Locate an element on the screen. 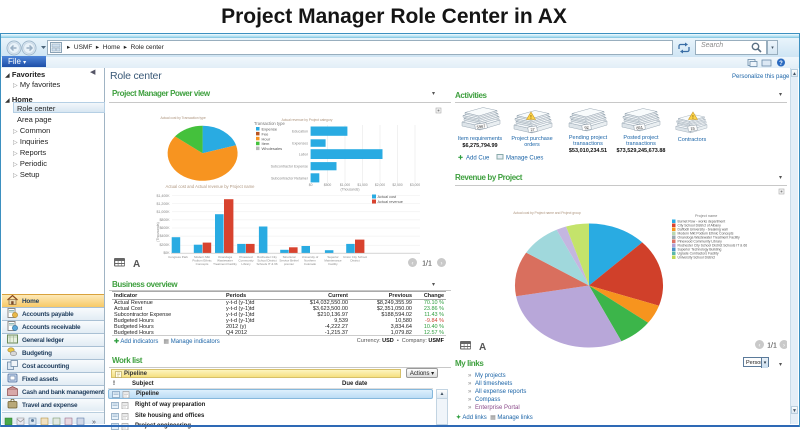 This screenshot has width=800, height=432. svg-text: Actual revenue is located at coordinates (390, 202).